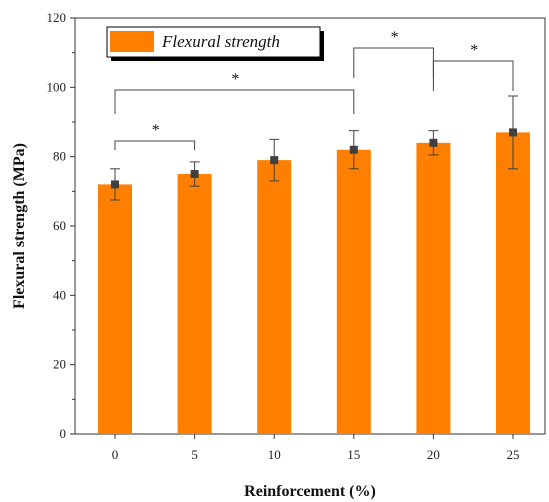 This screenshot has width=549, height=502. What do you see at coordinates (433, 454) in the screenshot?
I see `x-tick-label: 20` at bounding box center [433, 454].